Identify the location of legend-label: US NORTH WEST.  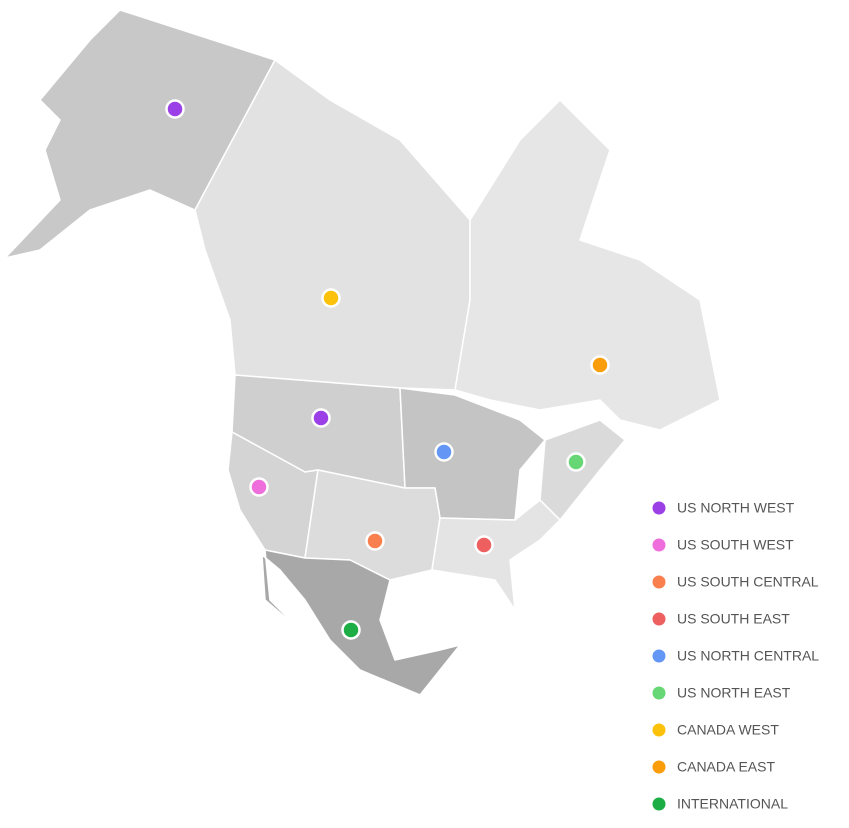
(736, 508).